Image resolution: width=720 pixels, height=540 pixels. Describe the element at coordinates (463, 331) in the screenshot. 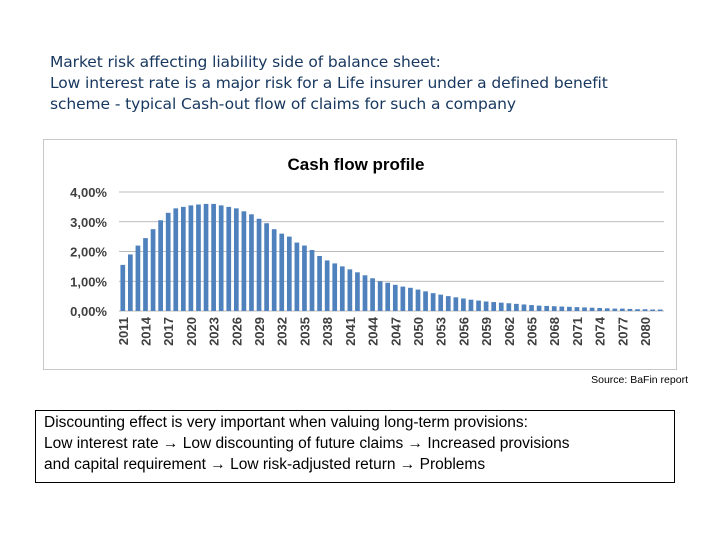

I see `x-tick-label: 2056` at that location.